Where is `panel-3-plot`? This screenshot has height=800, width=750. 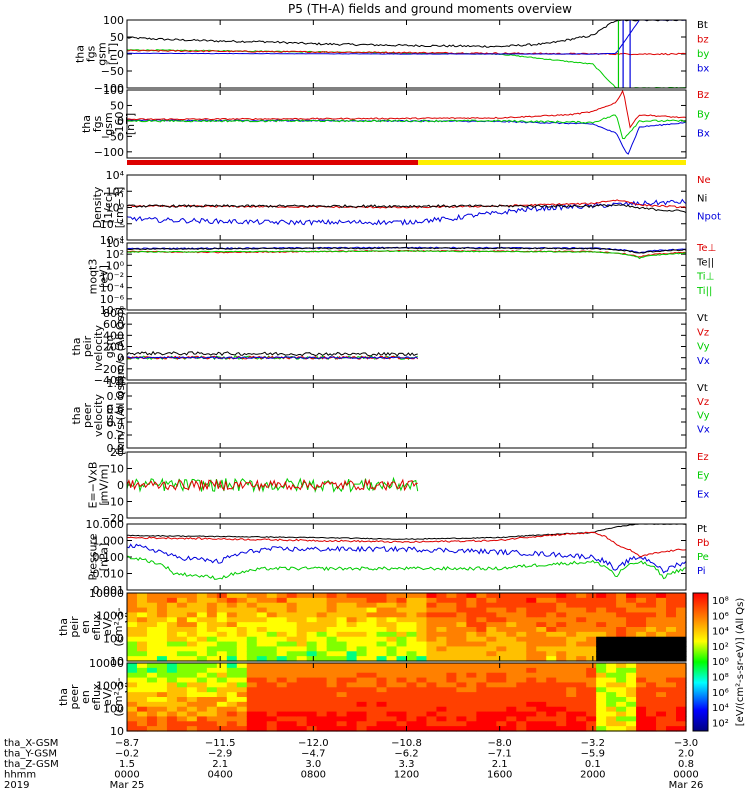
panel-3-plot is located at coordinates (406, 212).